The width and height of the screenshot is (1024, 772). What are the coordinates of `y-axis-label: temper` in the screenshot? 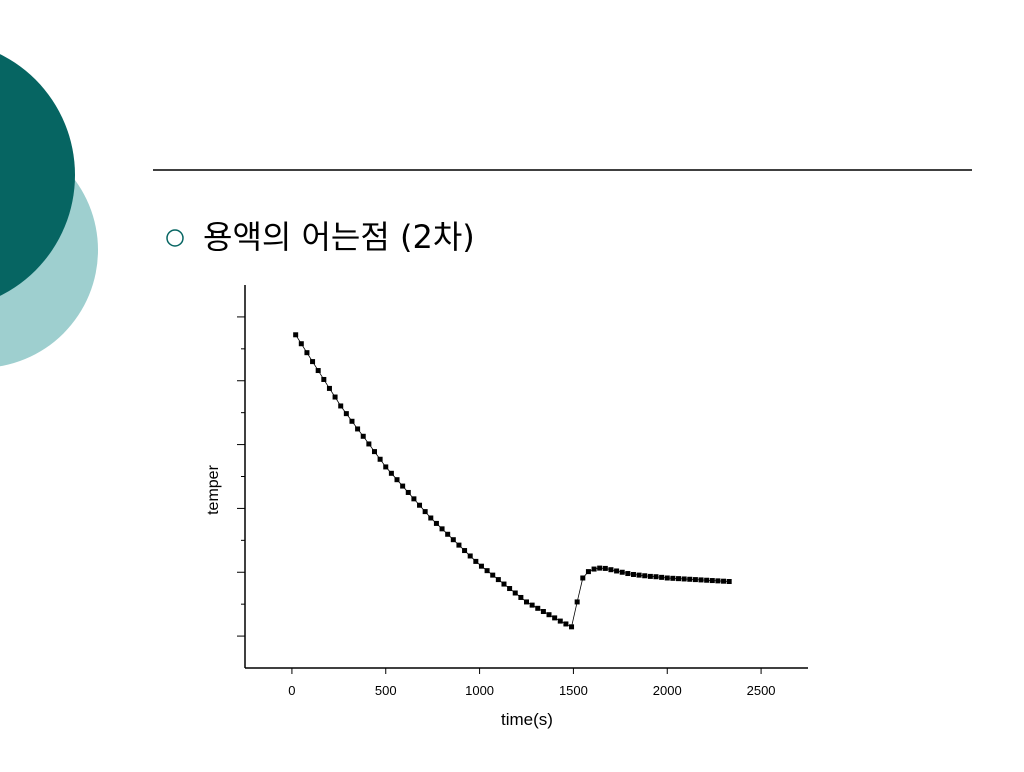 It's located at (213, 489).